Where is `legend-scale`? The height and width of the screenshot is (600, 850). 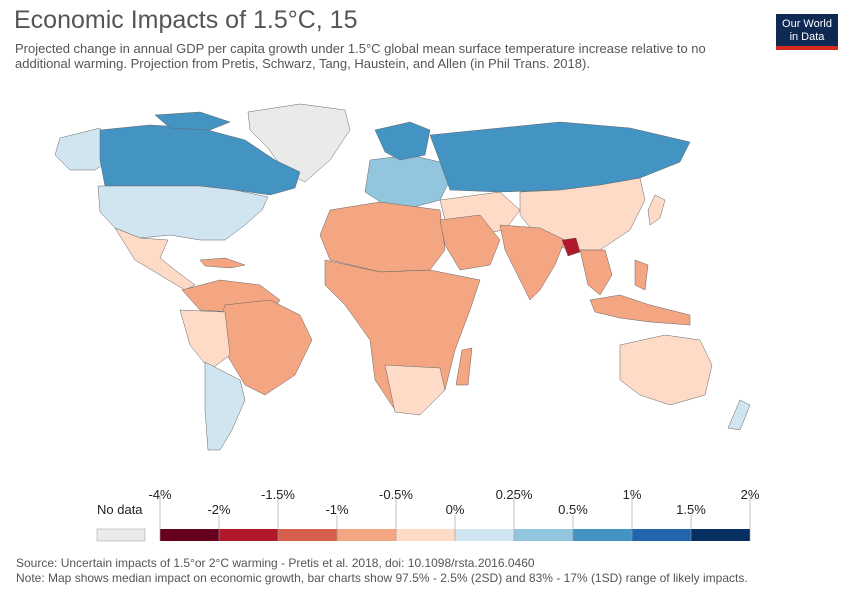
legend-scale is located at coordinates (455, 535).